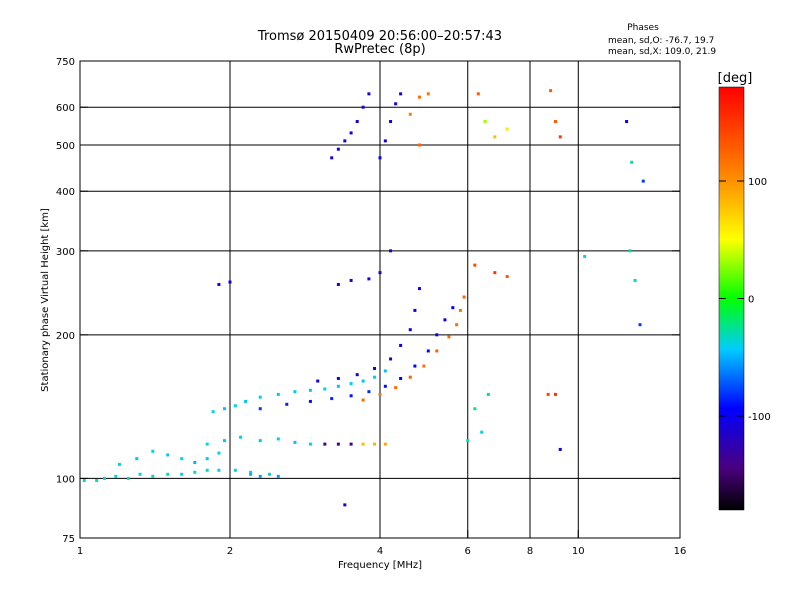  I want to click on y-tick-label: 600, so click(65, 108).